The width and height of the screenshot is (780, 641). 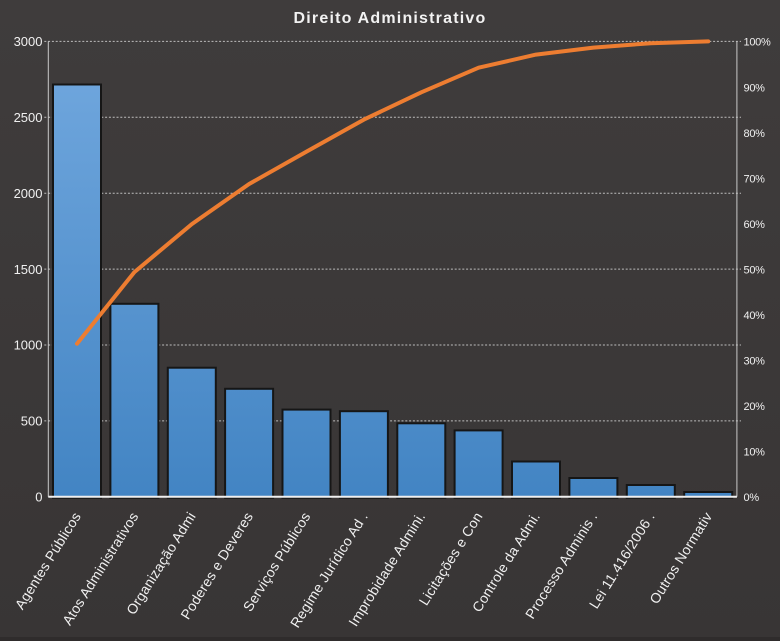 What do you see at coordinates (752, 498) in the screenshot?
I see `svg-text: 0%` at bounding box center [752, 498].